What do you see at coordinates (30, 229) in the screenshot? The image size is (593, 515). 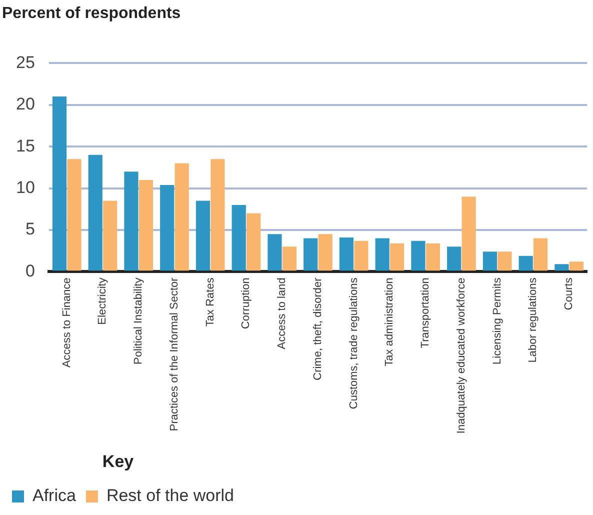 I see `y-tick-label: 5` at bounding box center [30, 229].